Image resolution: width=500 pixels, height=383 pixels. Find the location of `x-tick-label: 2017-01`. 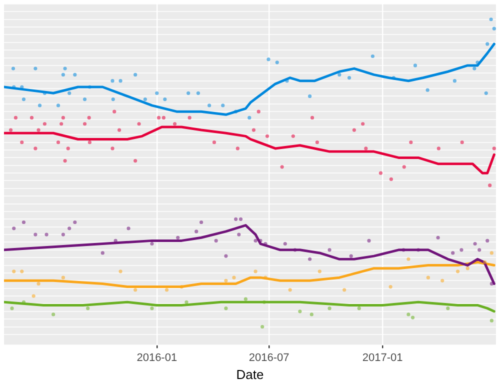

x-tick-label: 2017-01 is located at coordinates (382, 358).